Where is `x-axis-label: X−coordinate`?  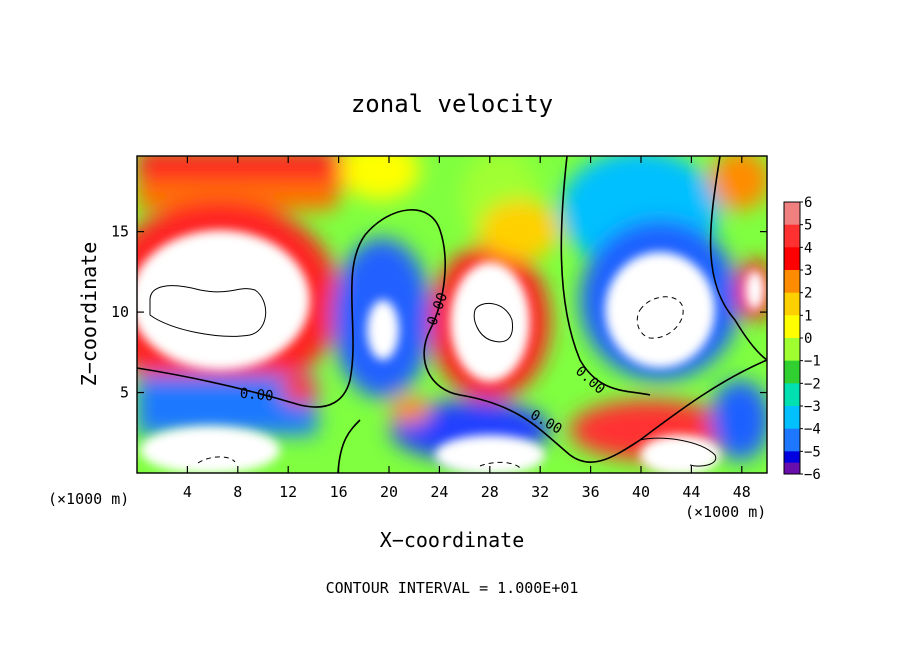
x-axis-label: X−coordinate is located at coordinates (452, 540).